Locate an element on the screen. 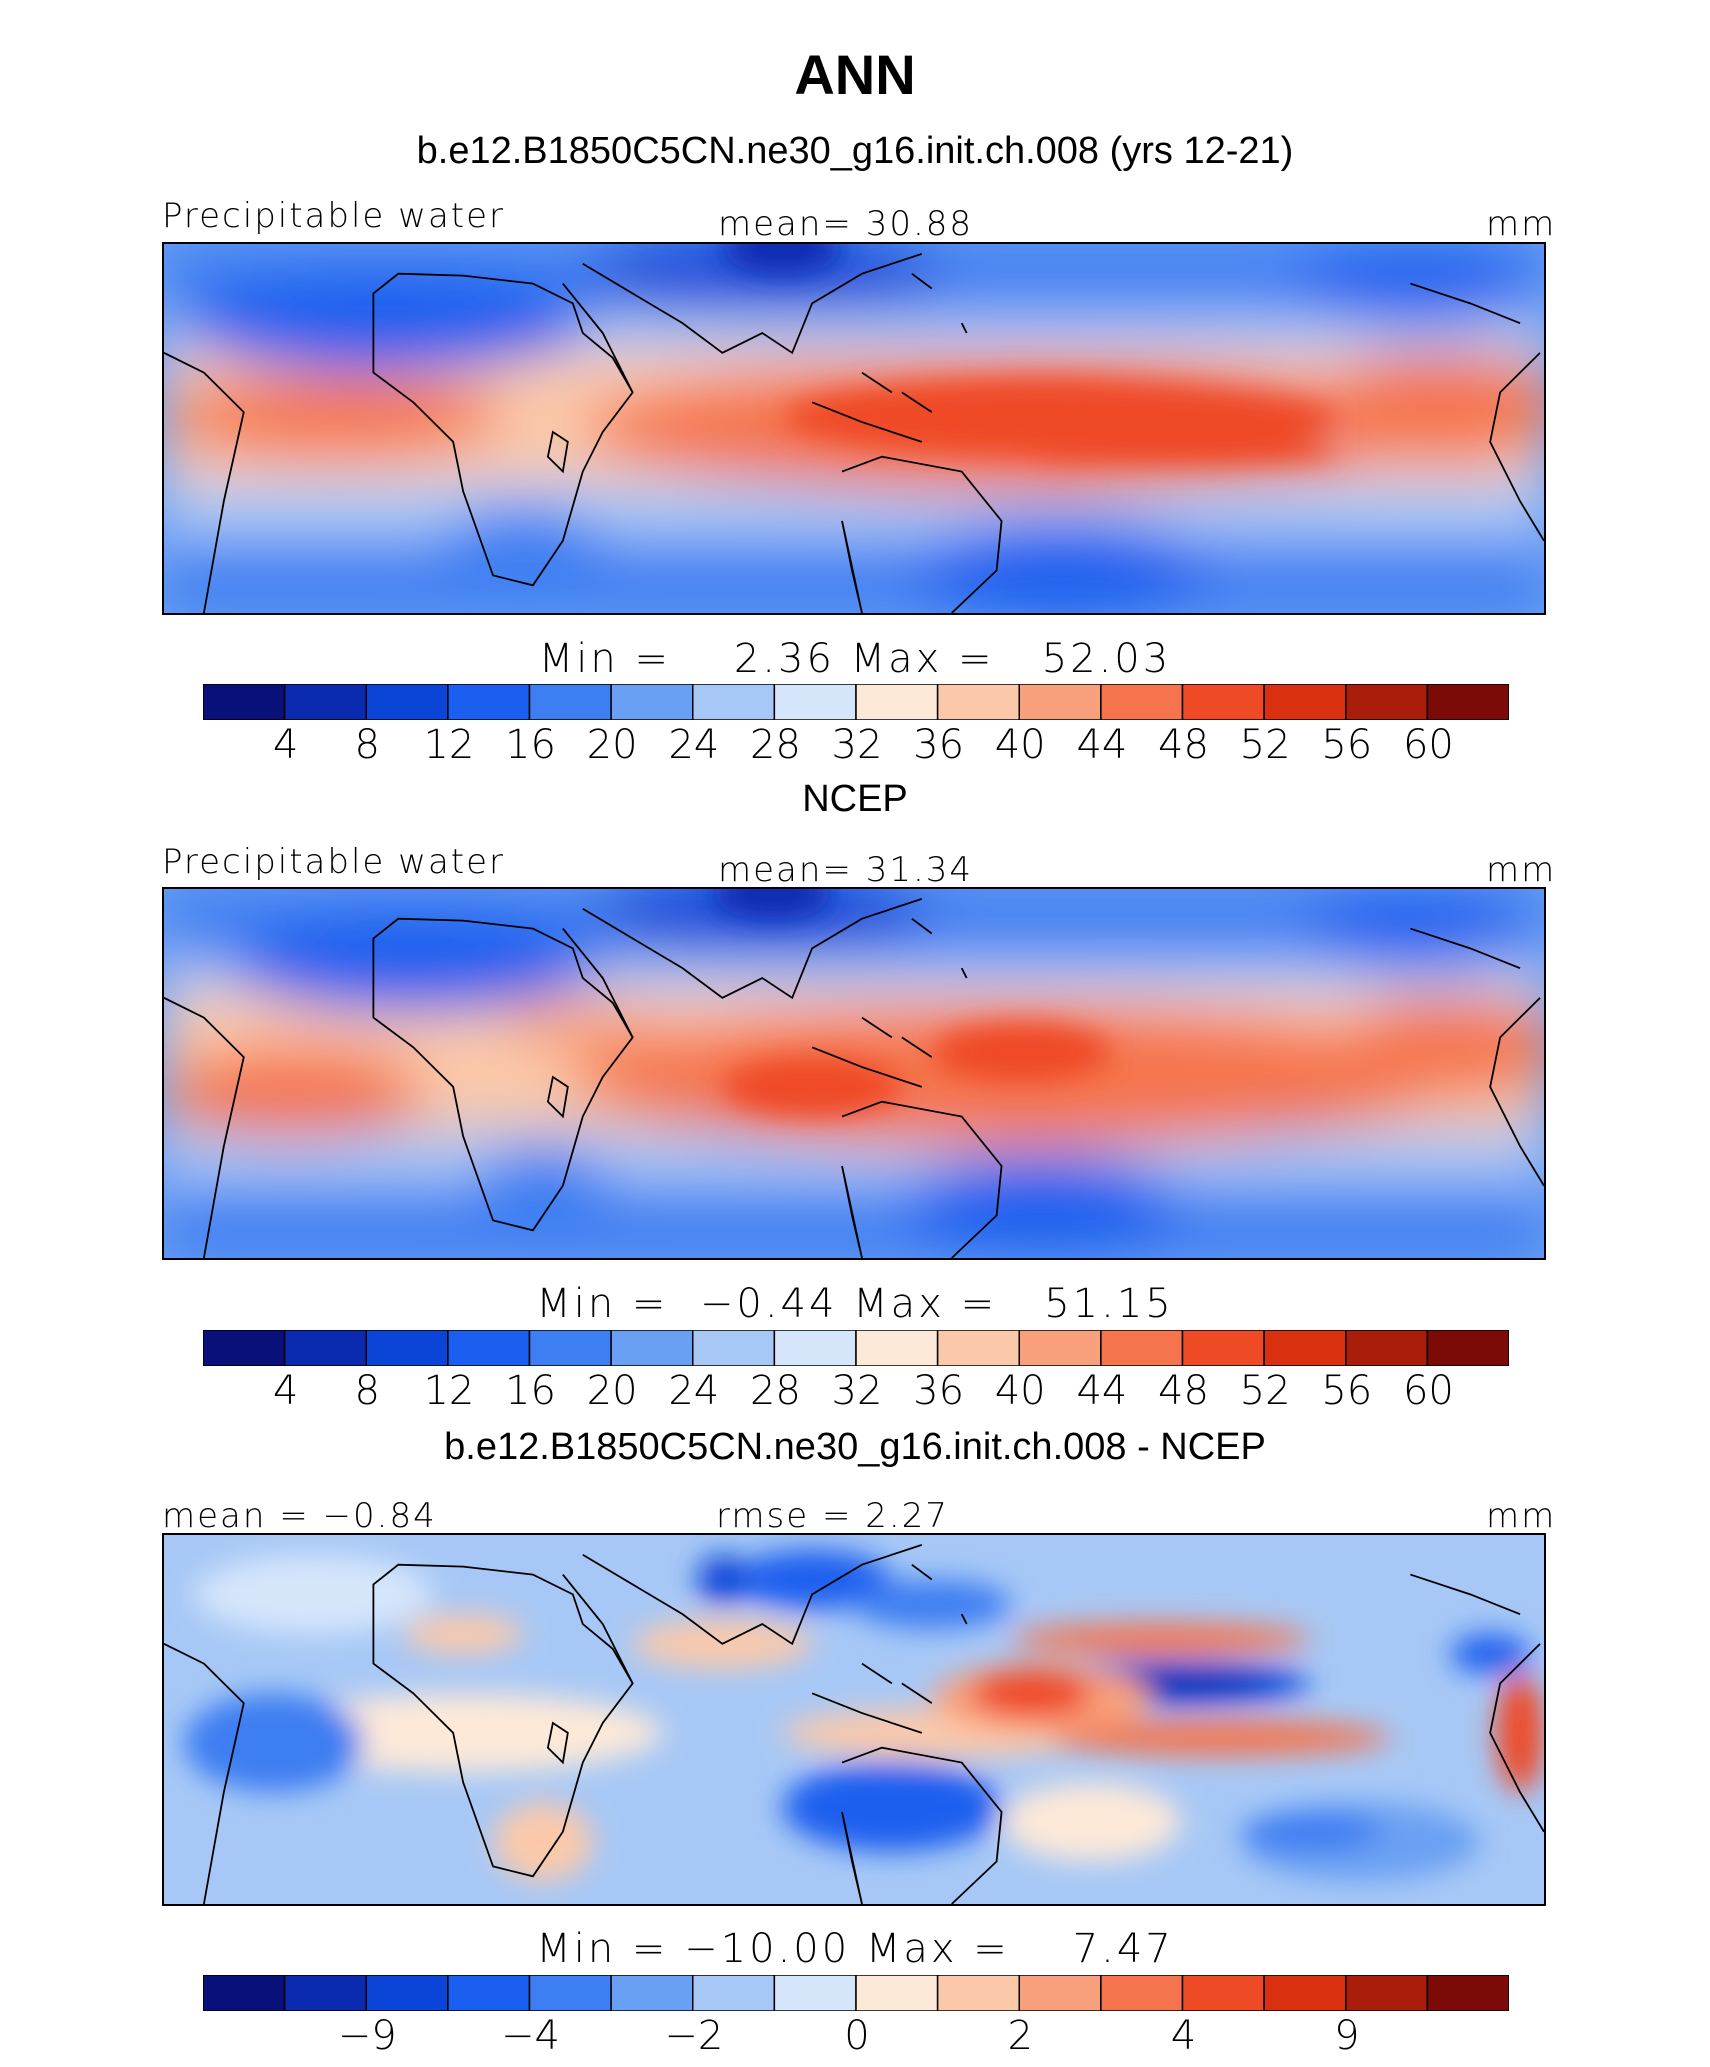 The width and height of the screenshot is (1710, 2067). panel1-tick: 32 is located at coordinates (857, 745).